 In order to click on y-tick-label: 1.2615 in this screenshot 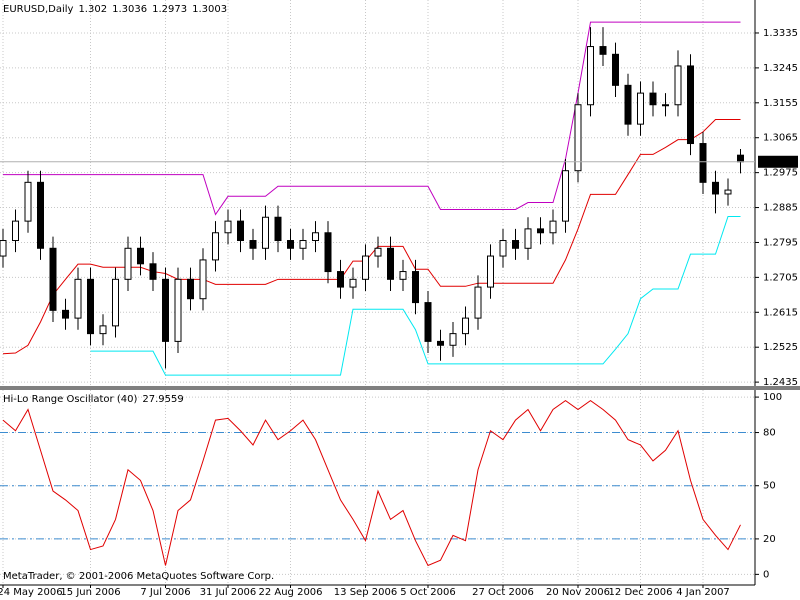, I will do `click(780, 312)`.